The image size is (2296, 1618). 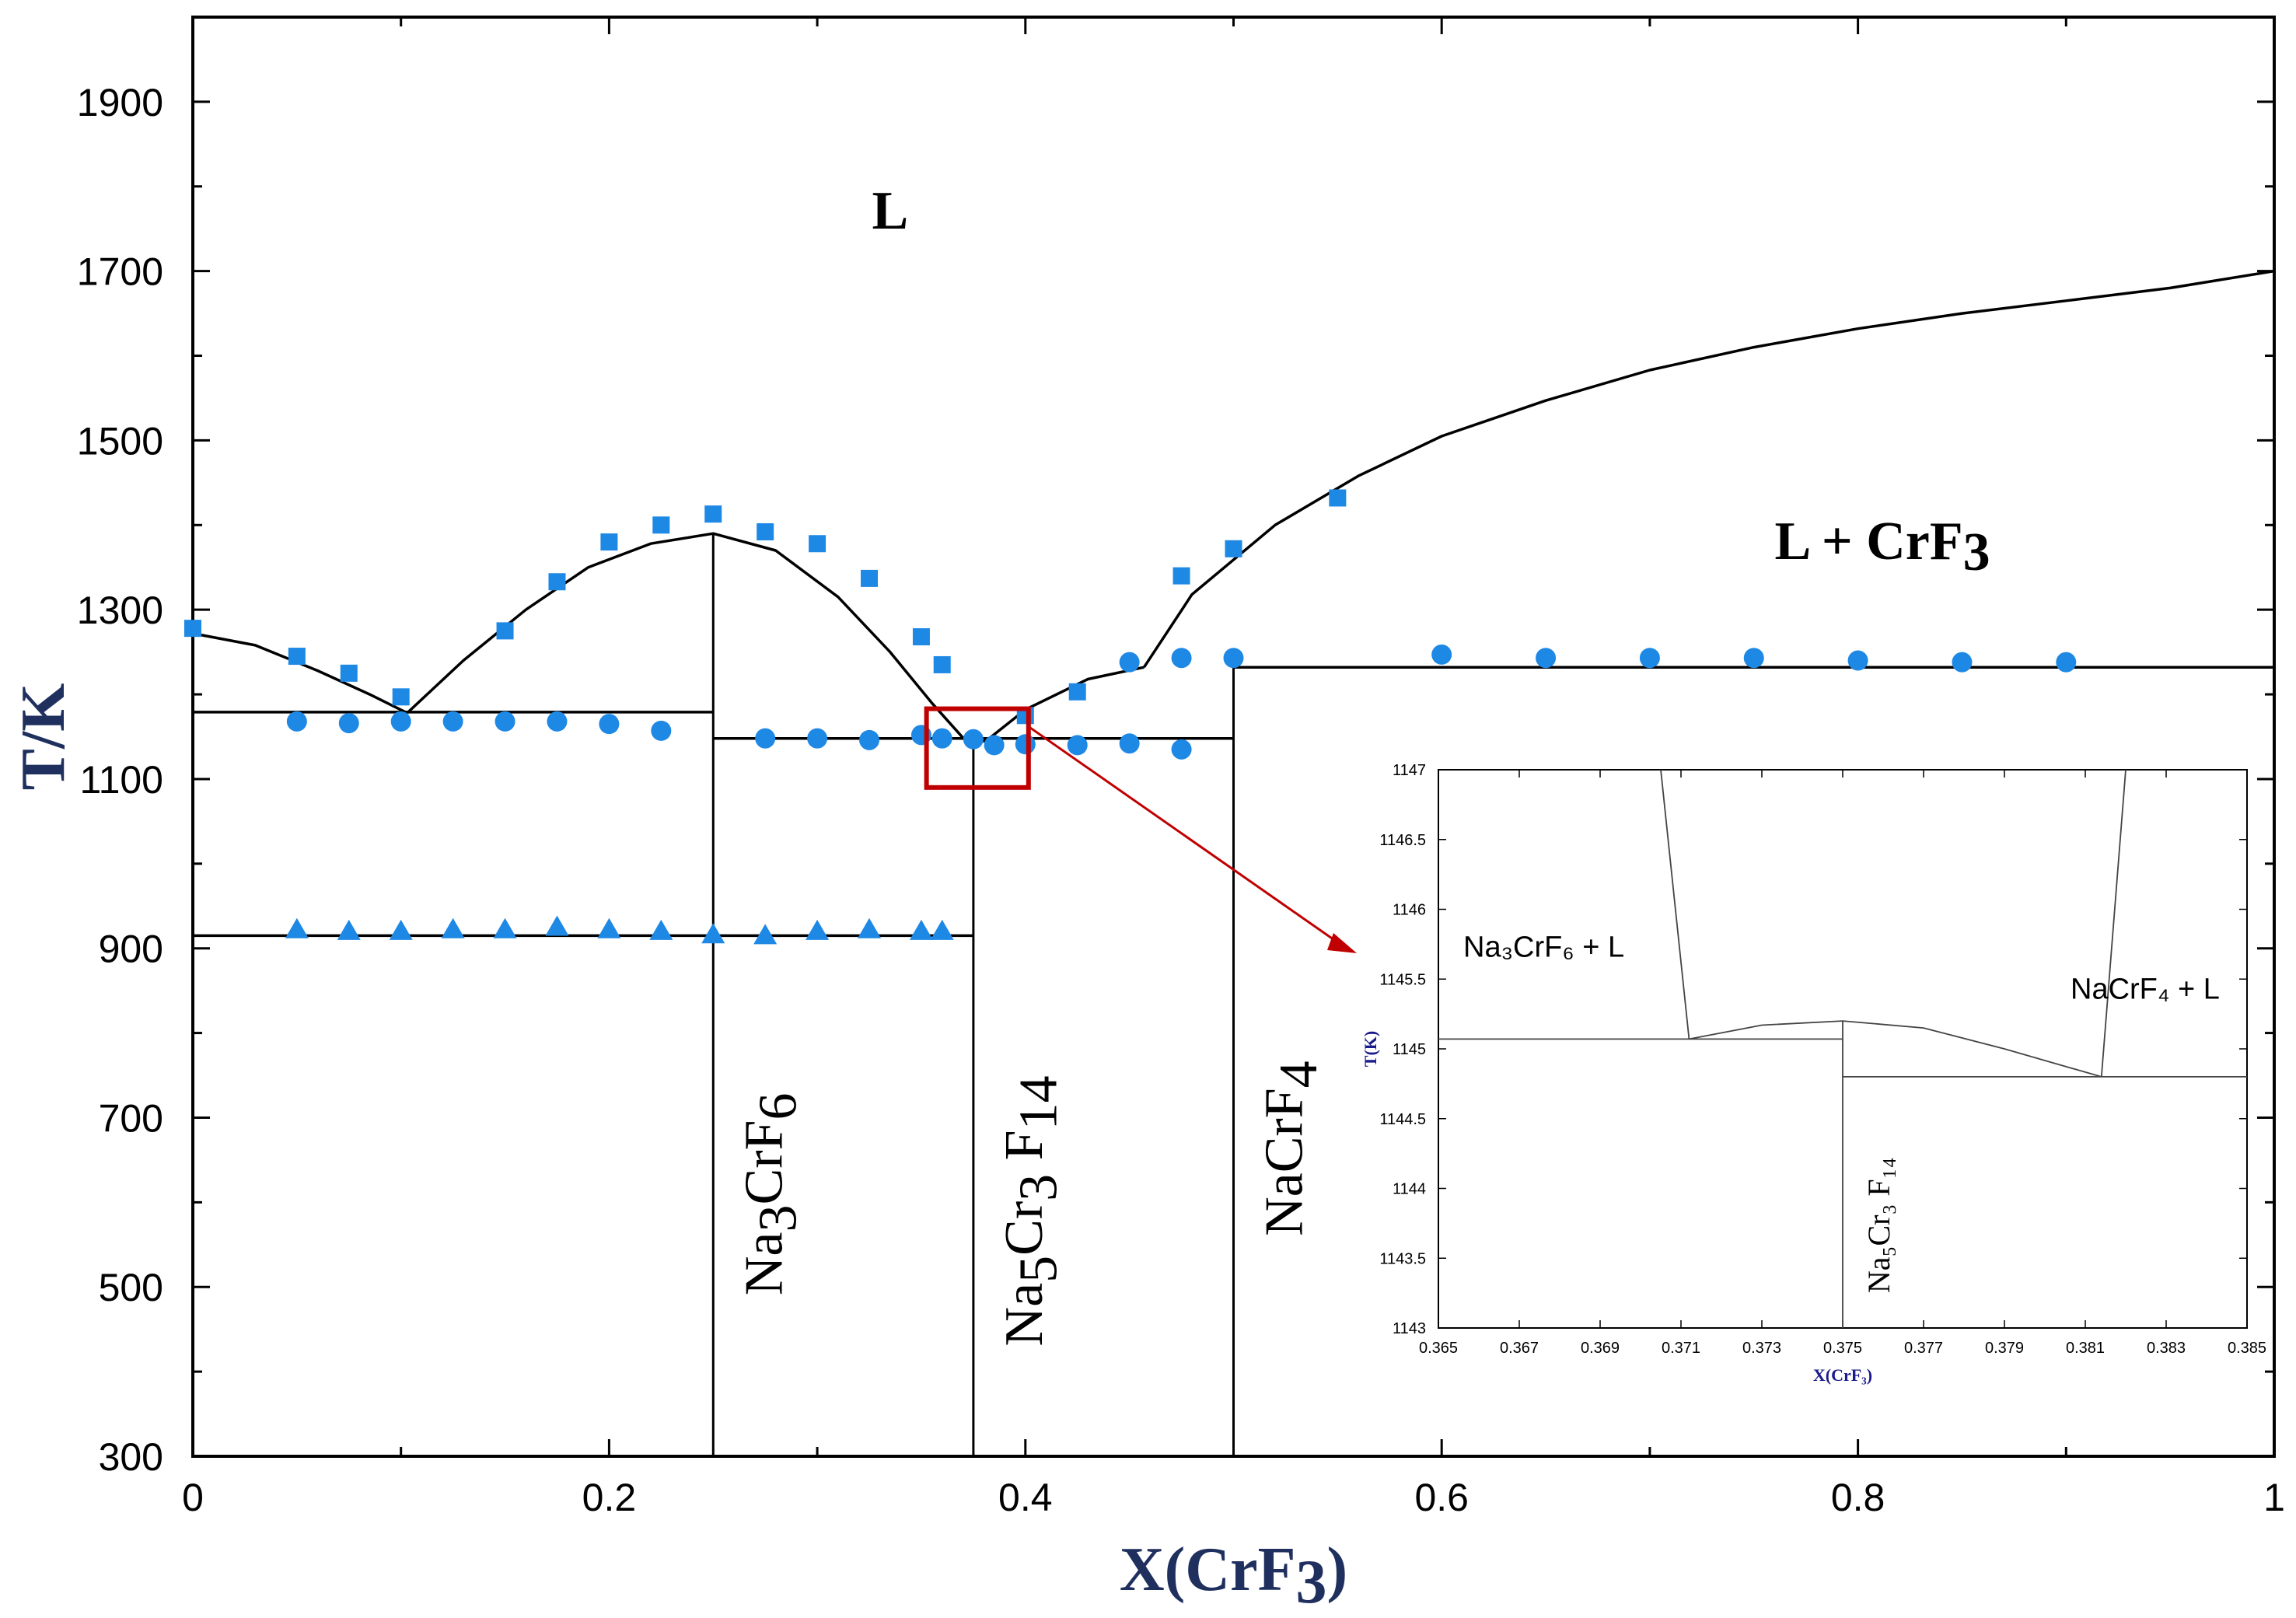 What do you see at coordinates (131, 1118) in the screenshot?
I see `y-tick-label: 700` at bounding box center [131, 1118].